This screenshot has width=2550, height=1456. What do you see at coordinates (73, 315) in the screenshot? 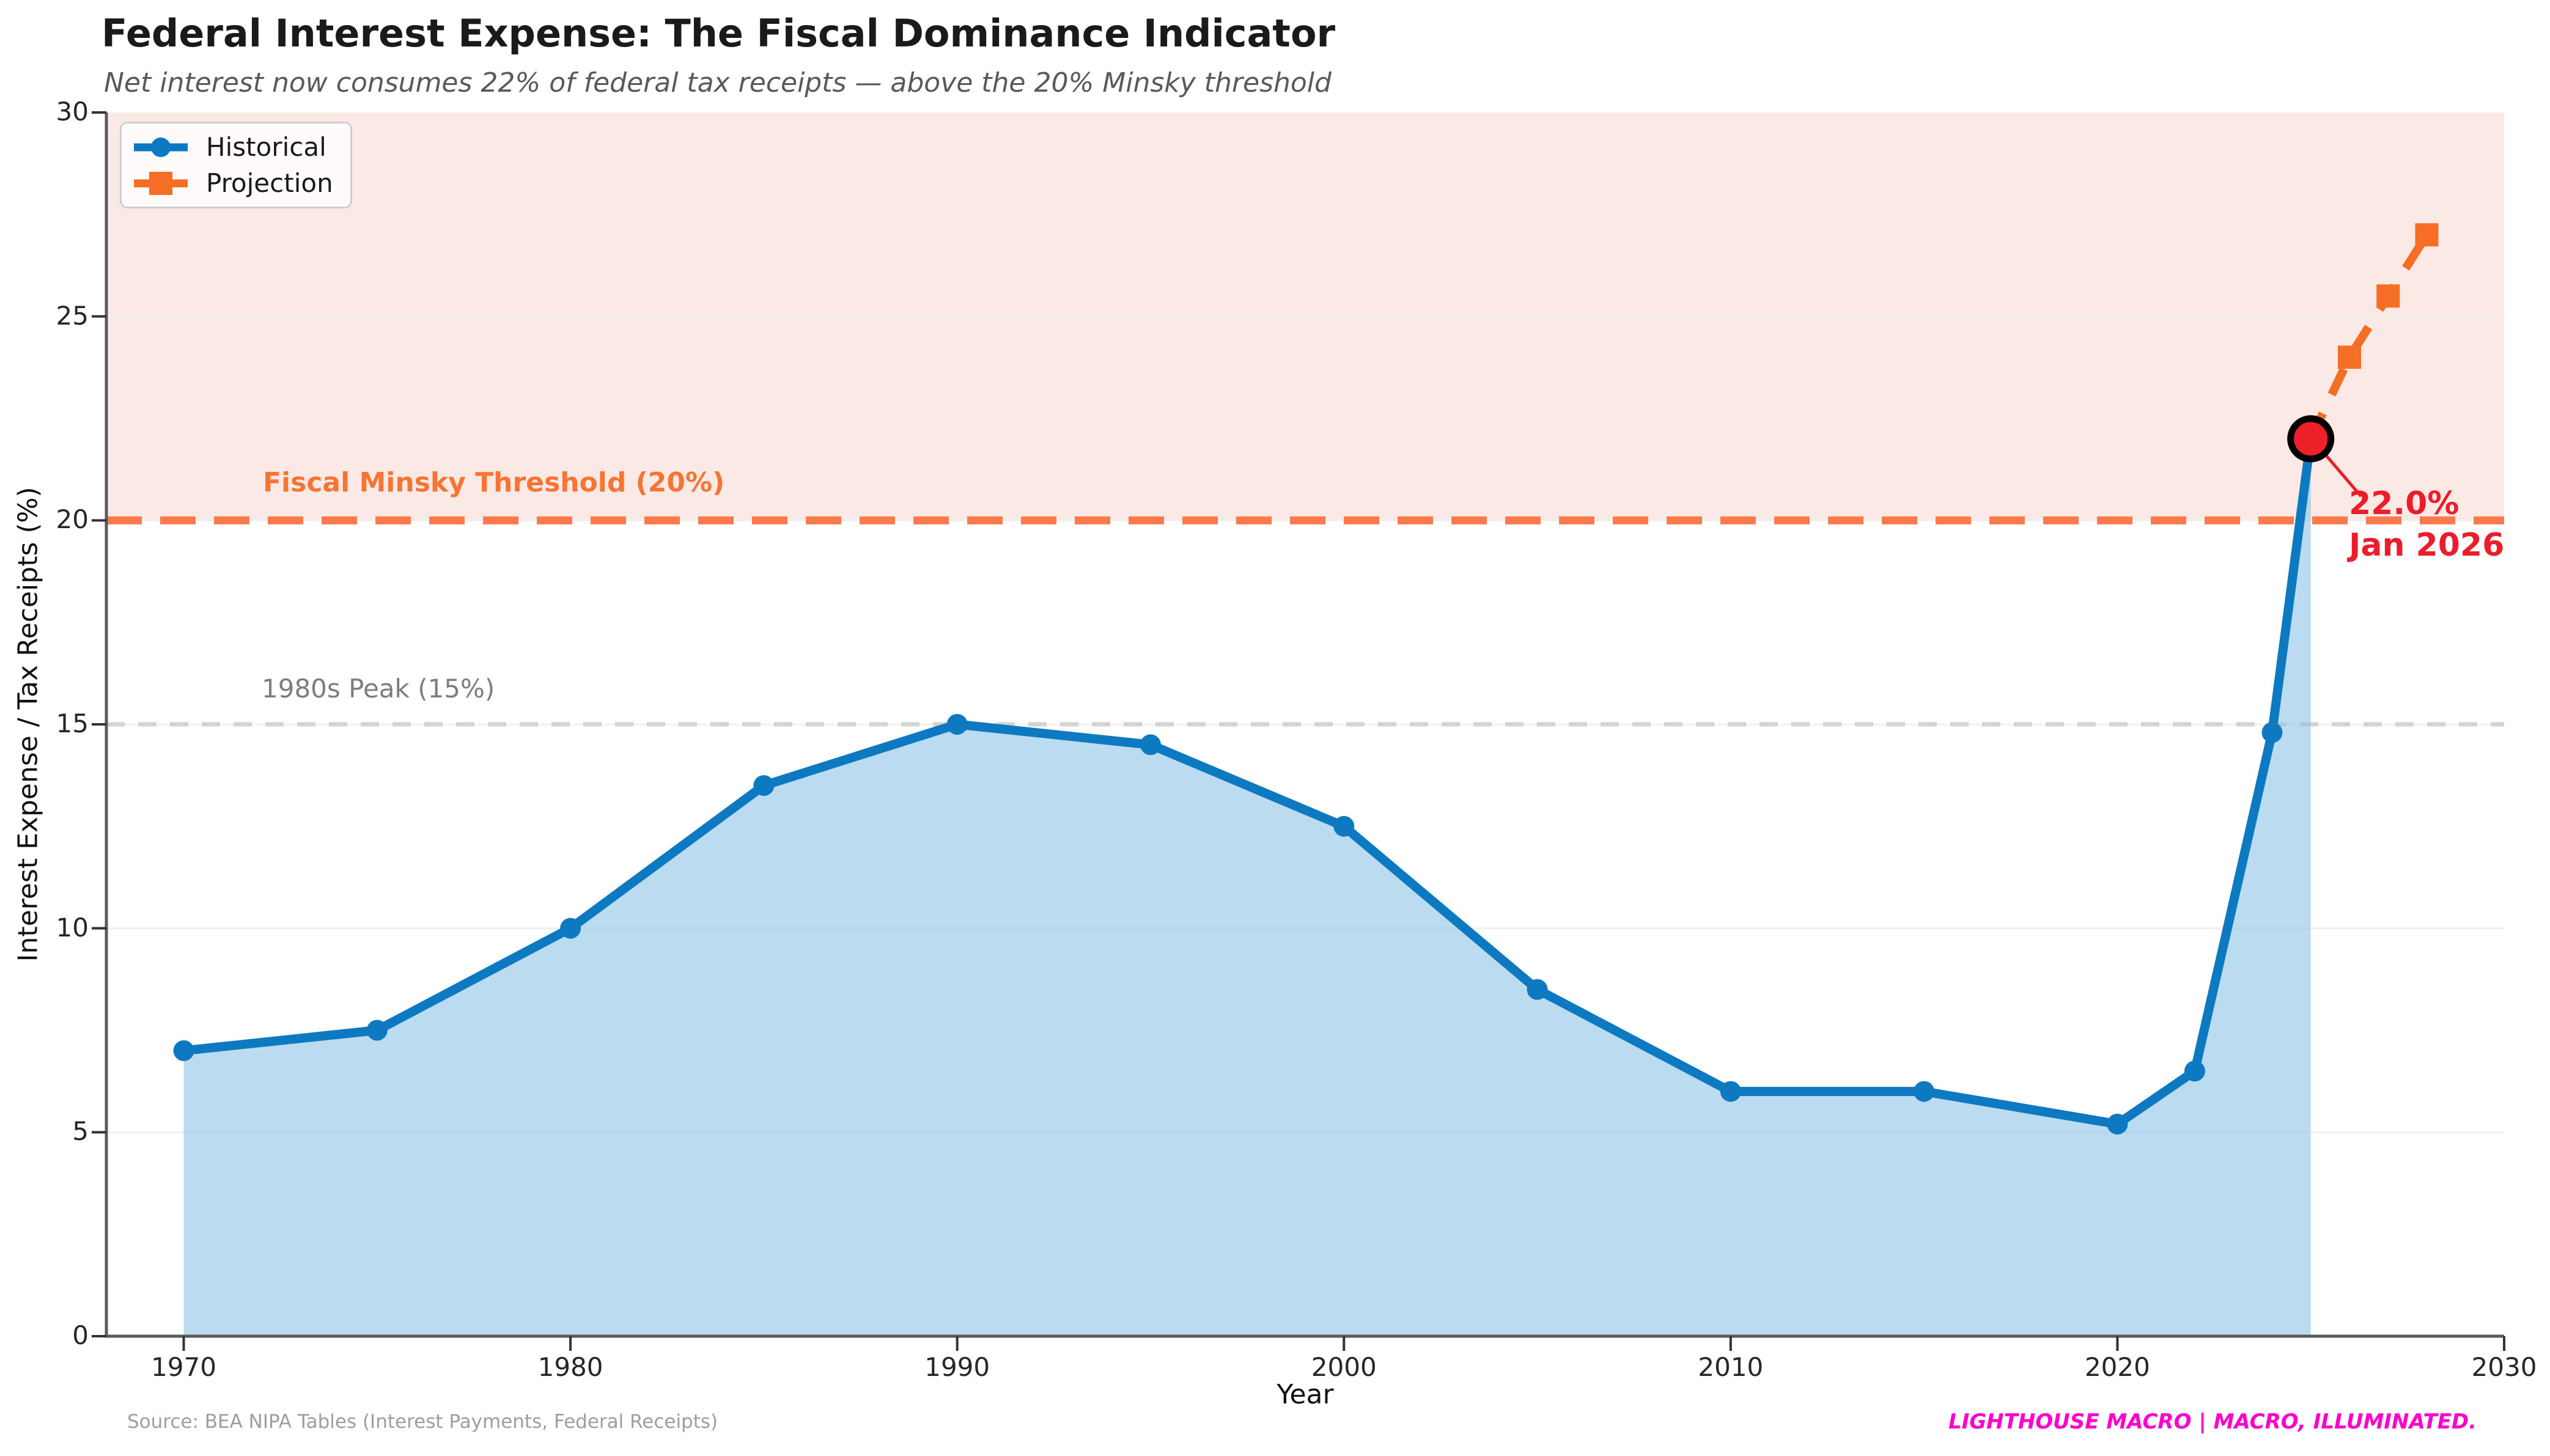
I see `y-tick-label: 25` at bounding box center [73, 315].